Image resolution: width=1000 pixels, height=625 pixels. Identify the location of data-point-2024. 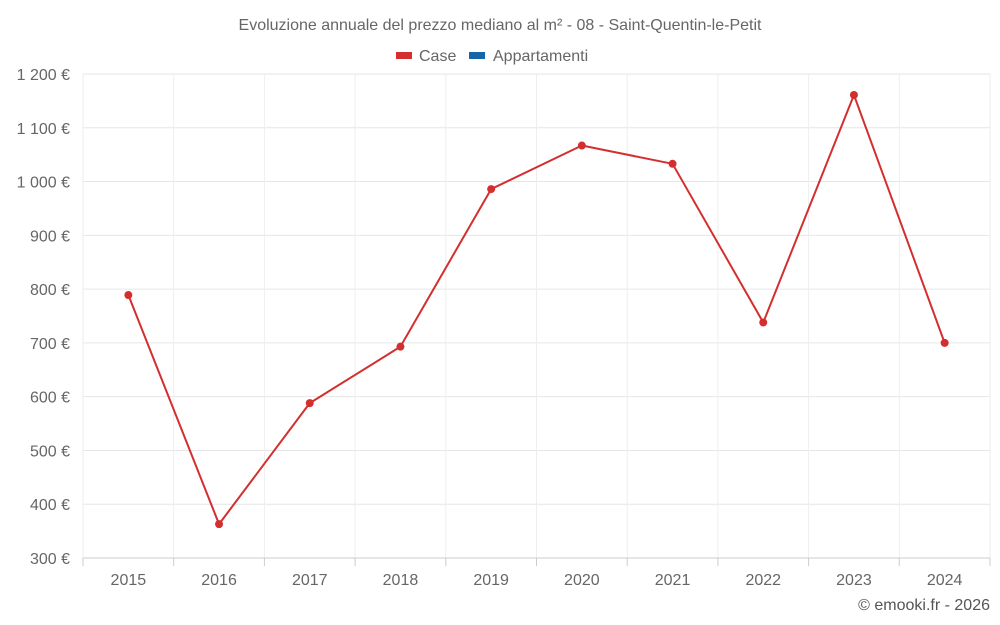
(944, 342).